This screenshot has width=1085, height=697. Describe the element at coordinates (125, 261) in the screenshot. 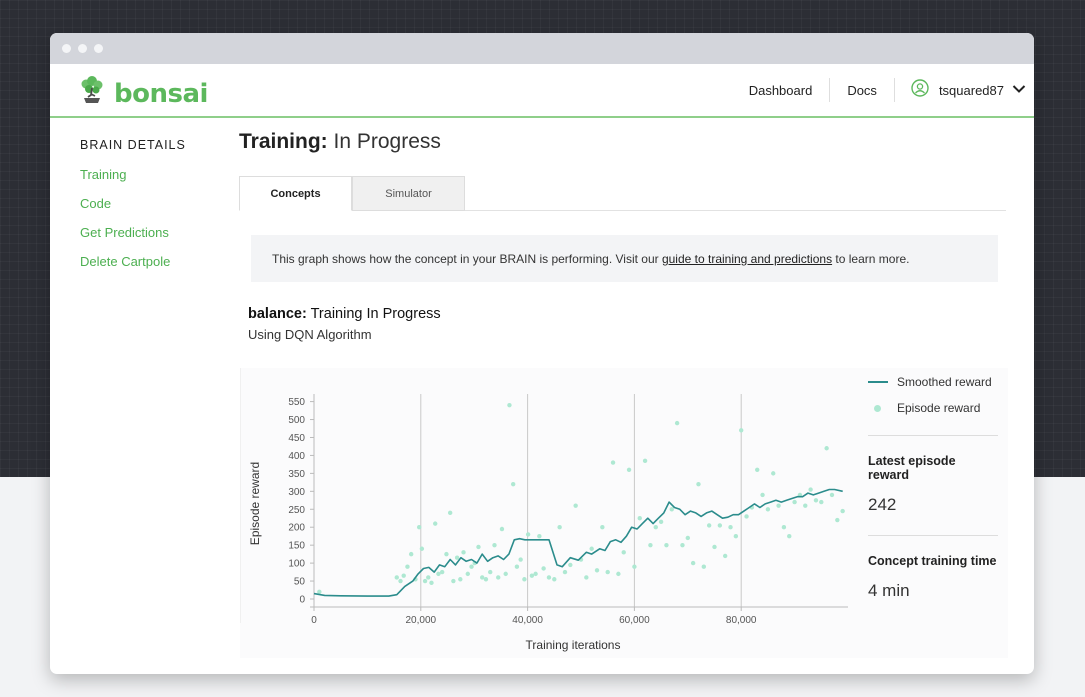

I see `sidebar-item-delete-cartpole: Delete Cartpole` at that location.